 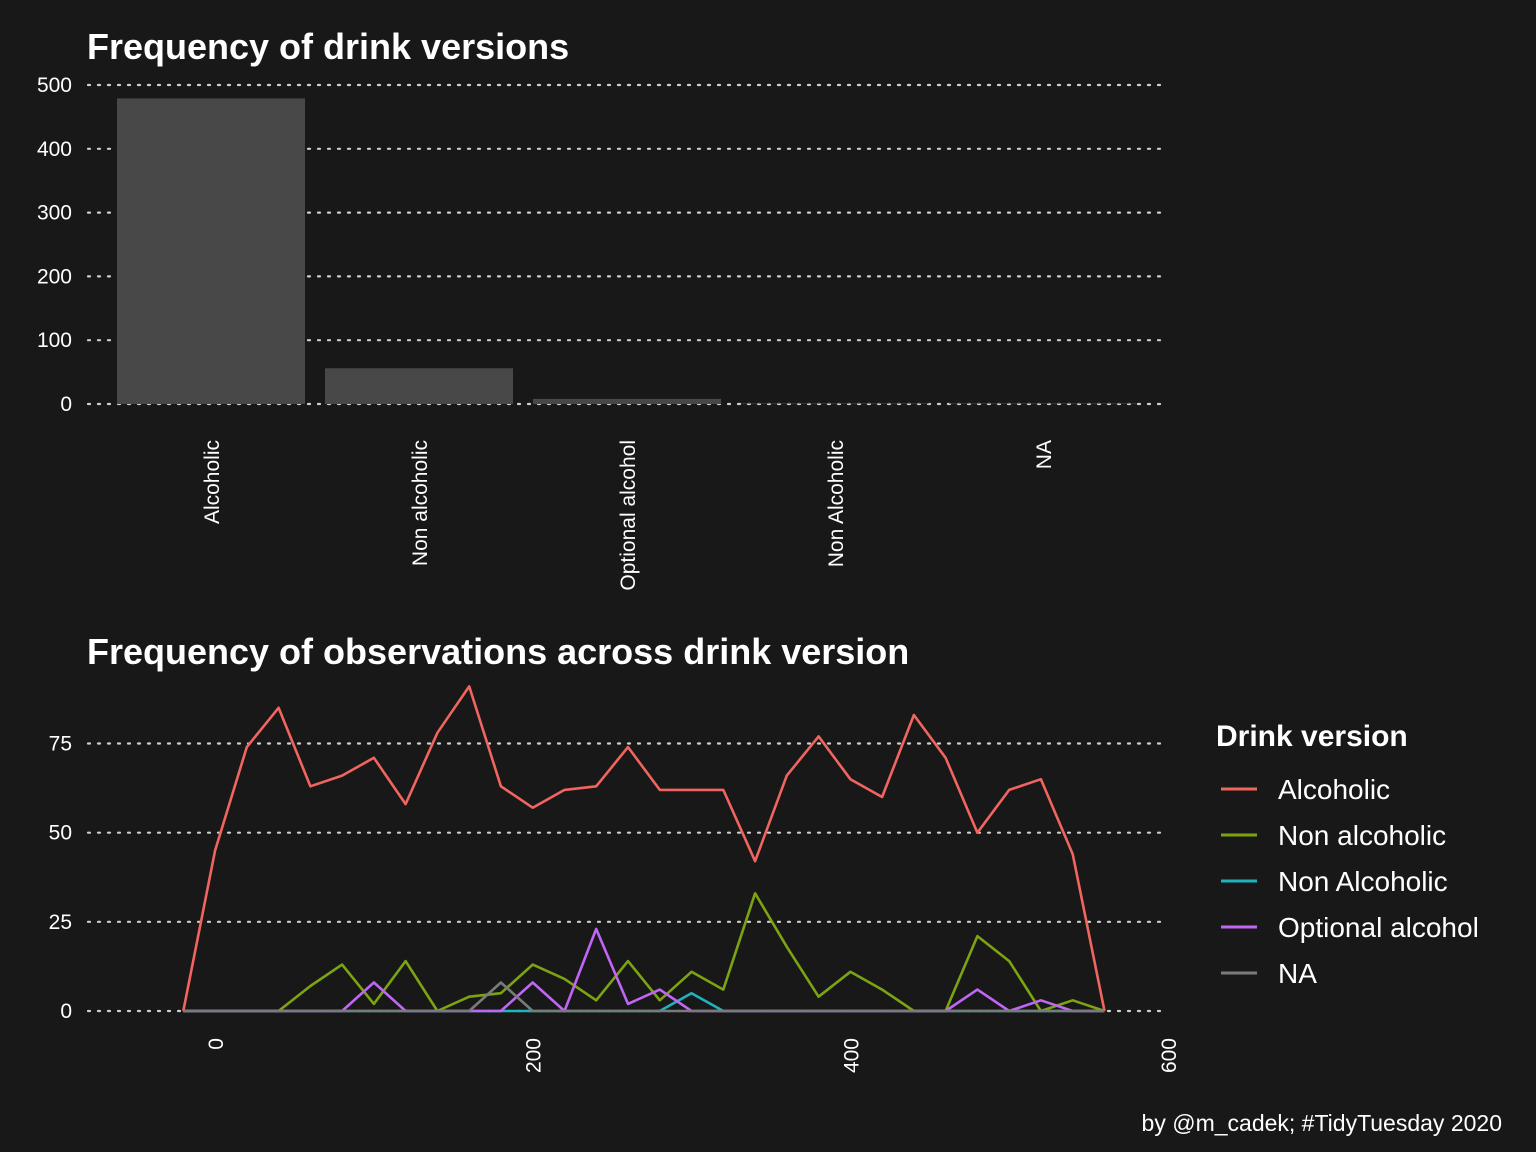 I want to click on legend-item-na: NA, so click(x=1269, y=973).